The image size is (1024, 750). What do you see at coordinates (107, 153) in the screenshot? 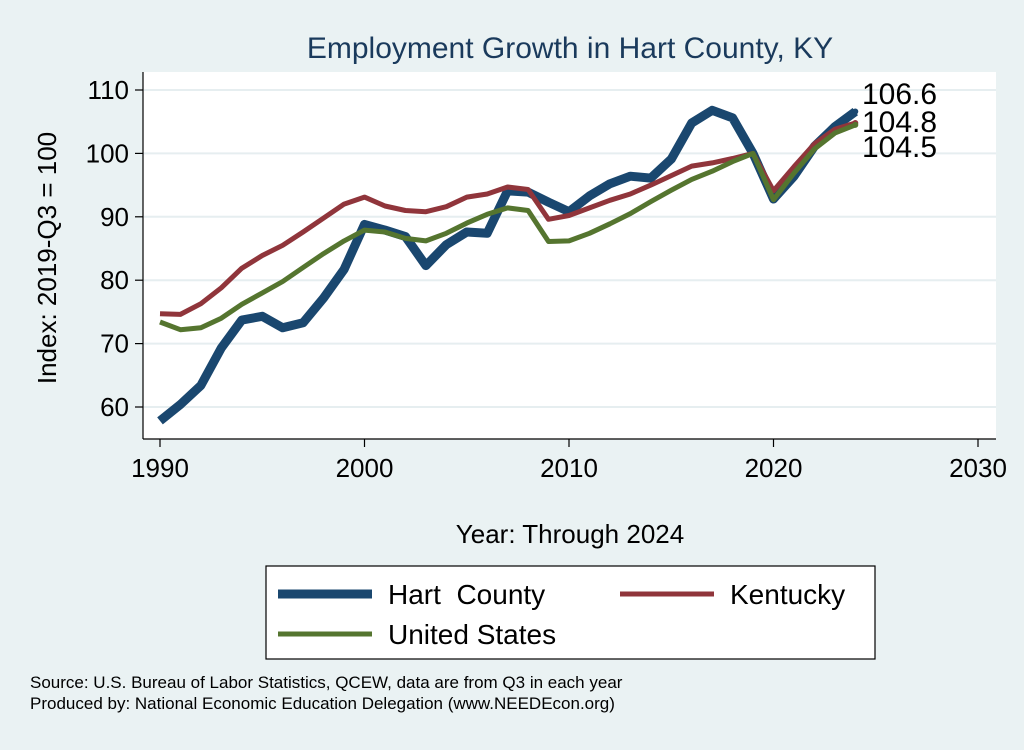
I see `y-tick-label: 100` at bounding box center [107, 153].